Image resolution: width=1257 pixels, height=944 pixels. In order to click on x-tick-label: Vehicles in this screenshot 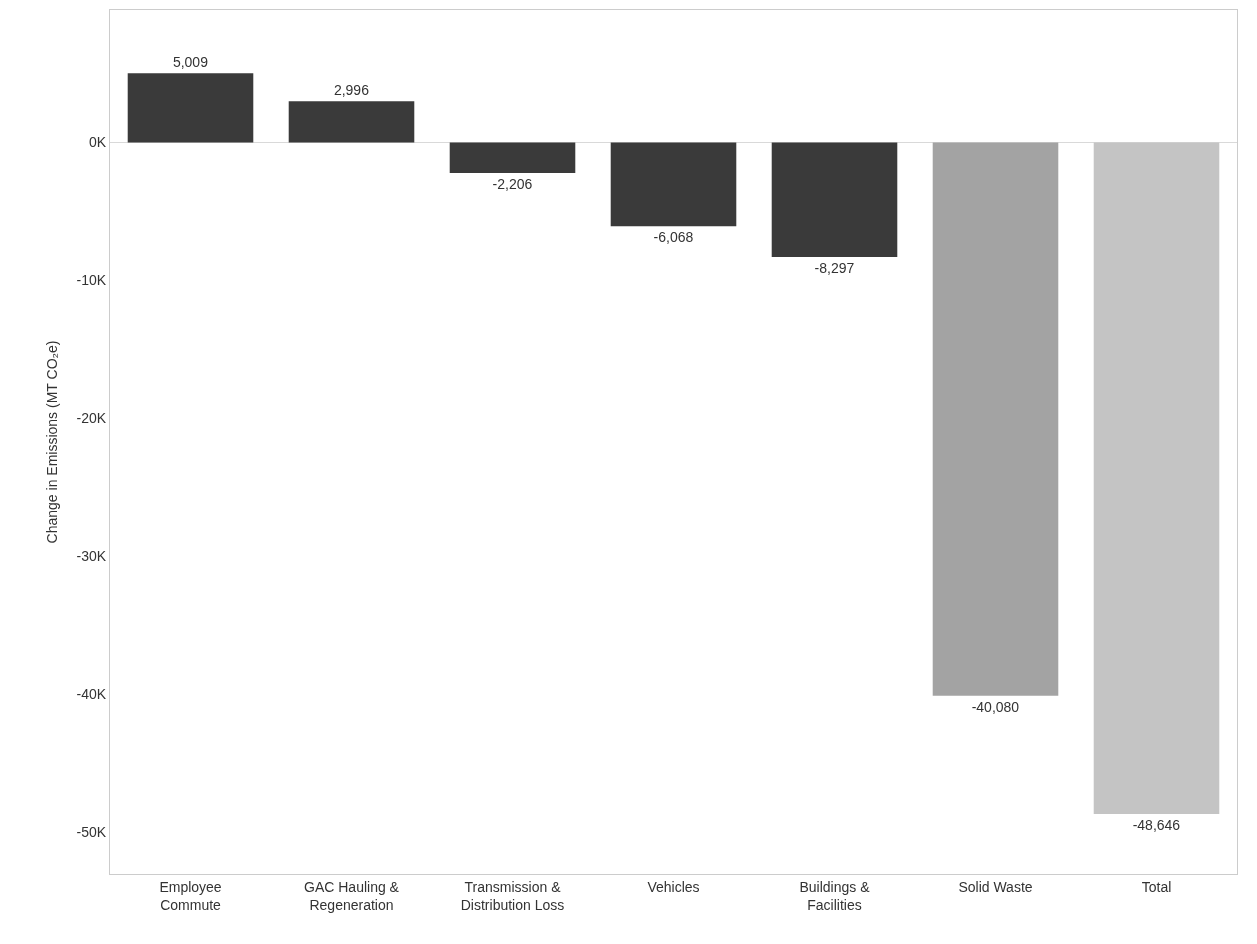, I will do `click(673, 886)`.